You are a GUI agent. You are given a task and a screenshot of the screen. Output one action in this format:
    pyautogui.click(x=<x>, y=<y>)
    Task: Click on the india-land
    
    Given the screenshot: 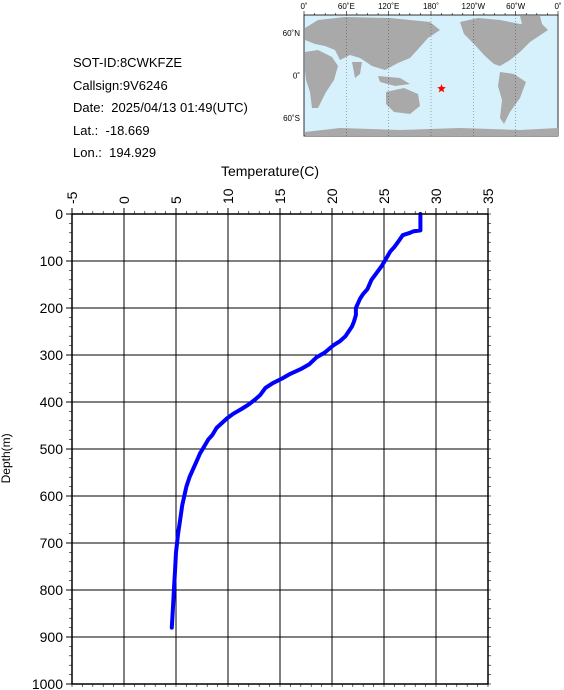 What is the action you would take?
    pyautogui.click(x=357, y=70)
    